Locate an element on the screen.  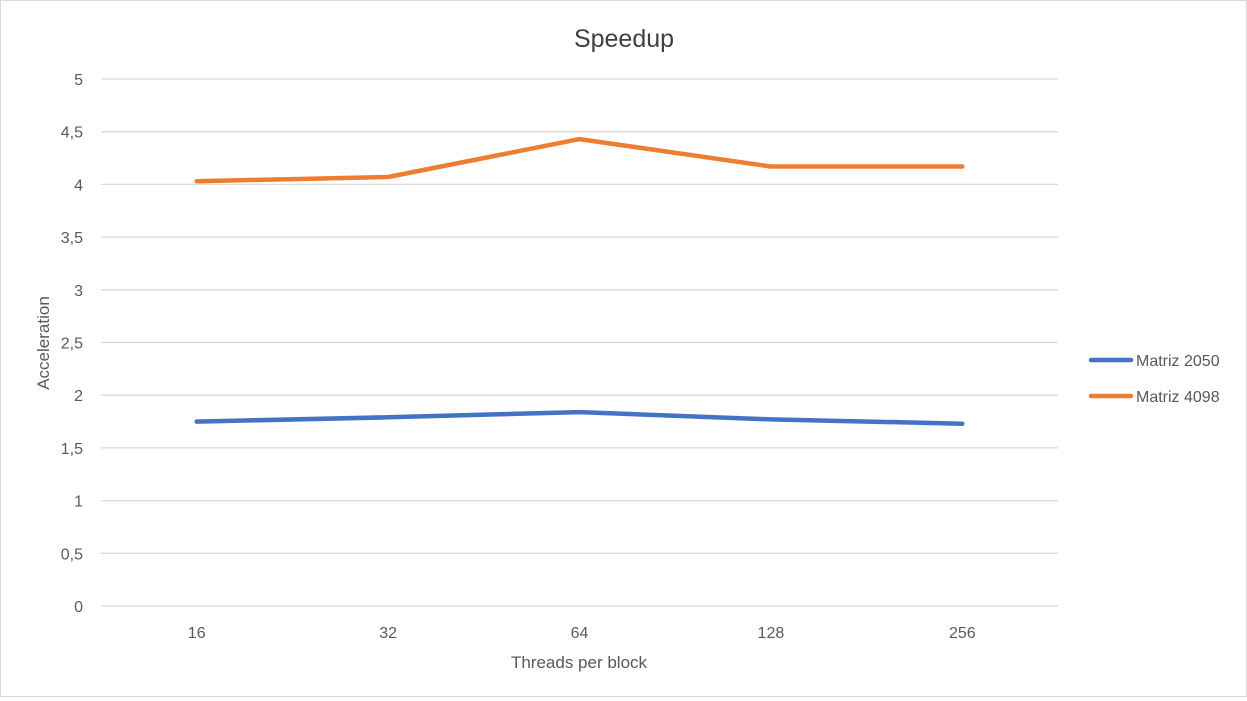
y-tick-label: 2,5 is located at coordinates (72, 344).